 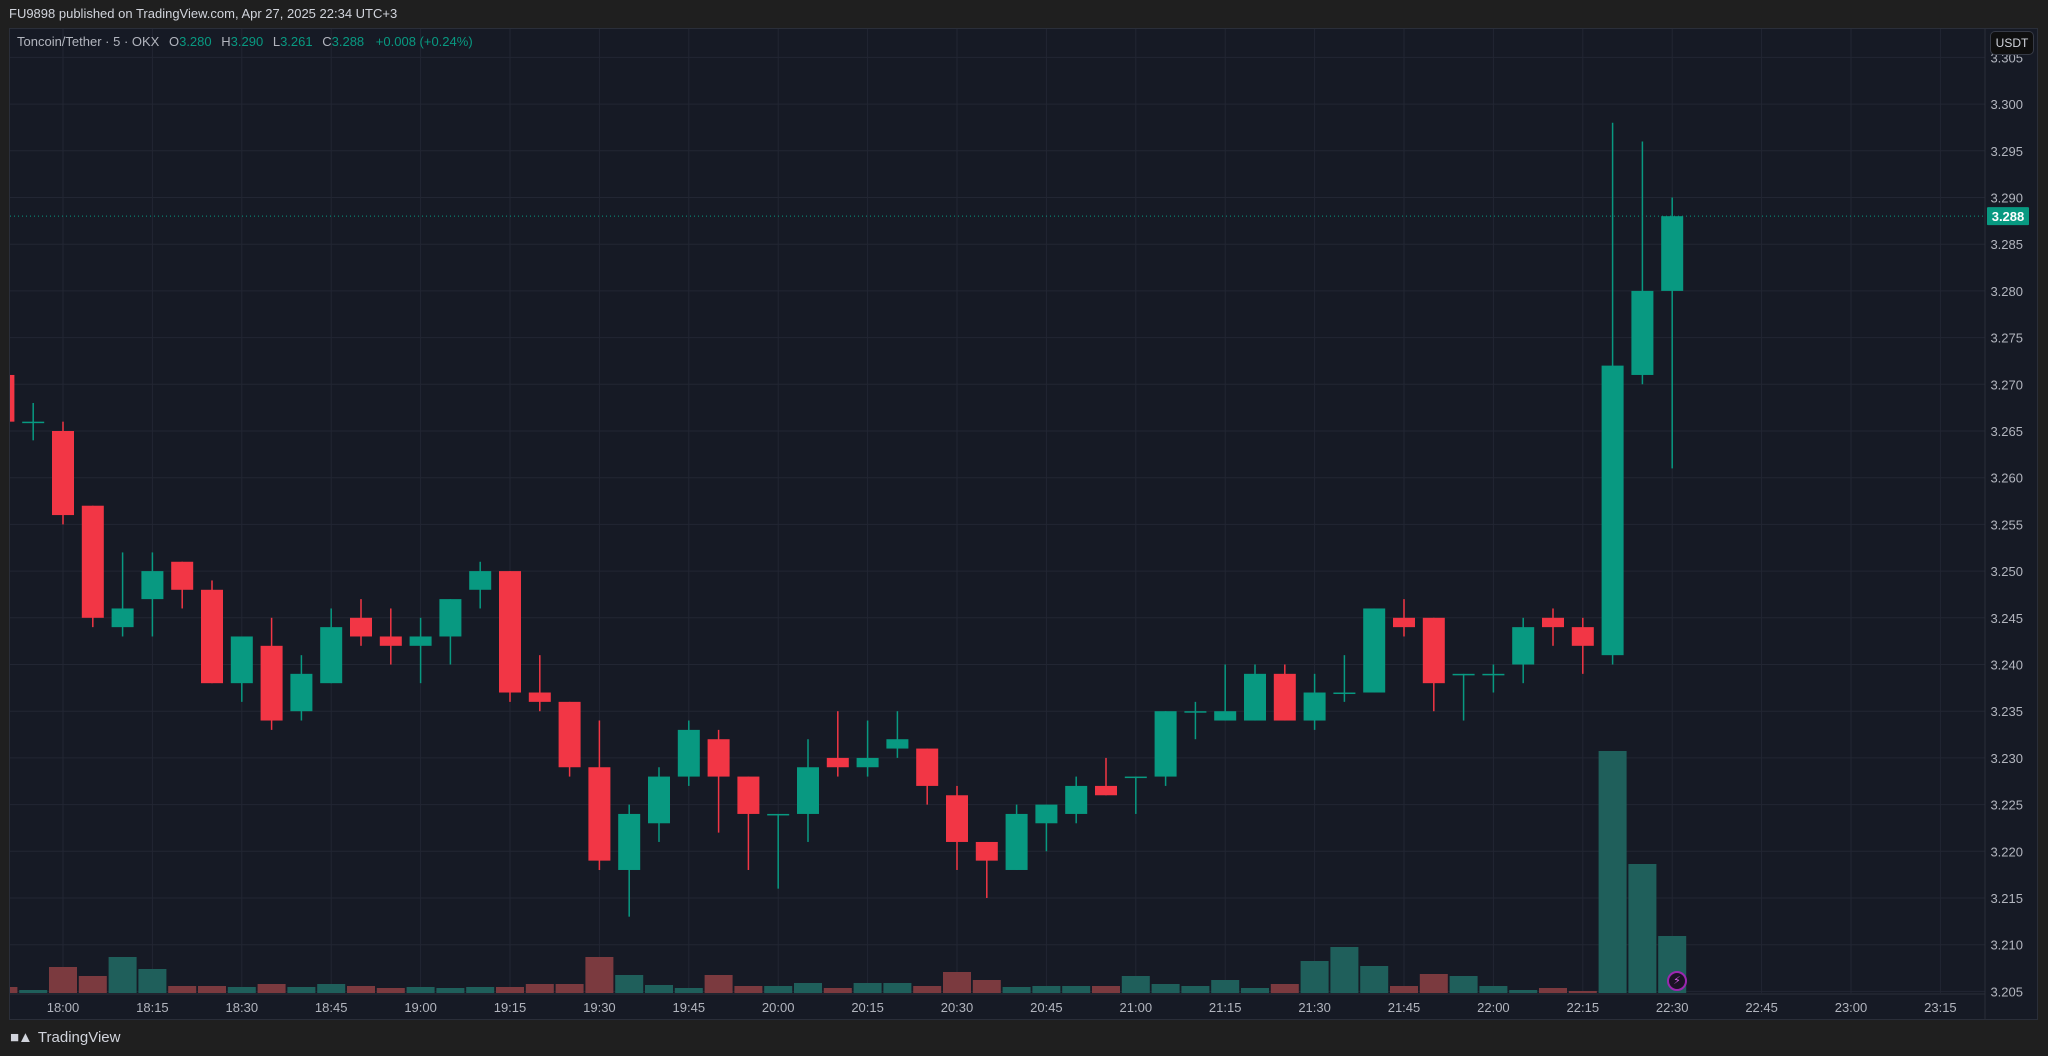 What do you see at coordinates (1493, 1007) in the screenshot?
I see `time-tick-label: 22:00` at bounding box center [1493, 1007].